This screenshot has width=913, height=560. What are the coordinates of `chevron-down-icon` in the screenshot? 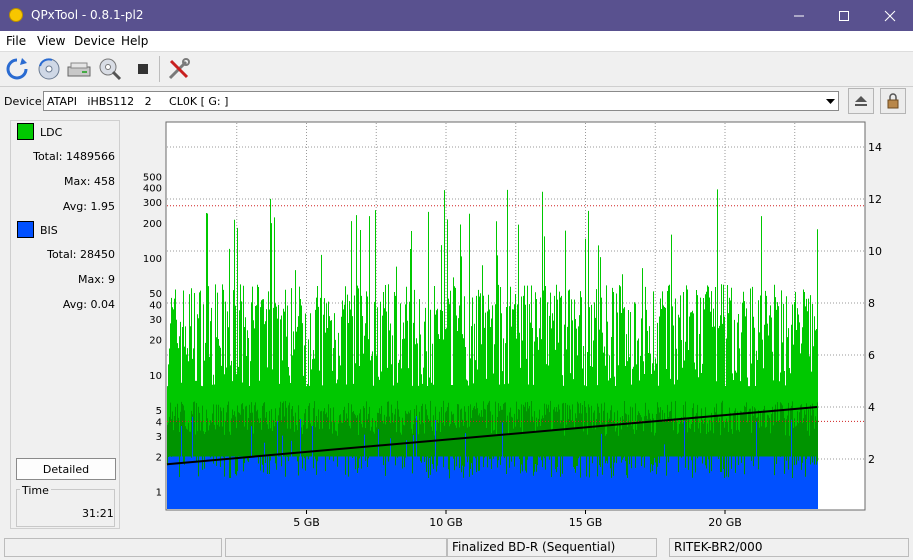 It's located at (830, 101).